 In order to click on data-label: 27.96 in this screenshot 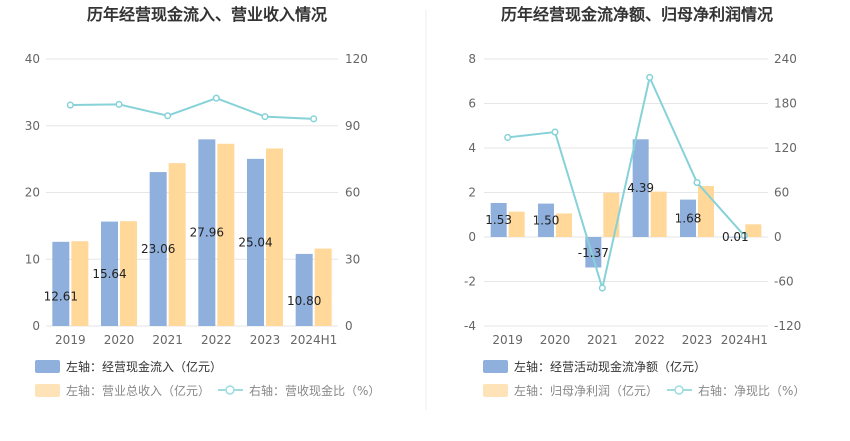, I will do `click(207, 233)`.